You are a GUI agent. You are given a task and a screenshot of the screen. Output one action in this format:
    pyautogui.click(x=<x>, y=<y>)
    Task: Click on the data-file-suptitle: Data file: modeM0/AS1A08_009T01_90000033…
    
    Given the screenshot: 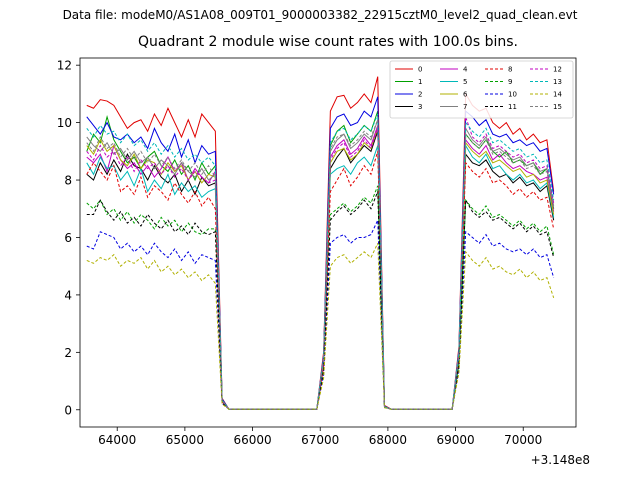 What is the action you would take?
    pyautogui.click(x=320, y=15)
    